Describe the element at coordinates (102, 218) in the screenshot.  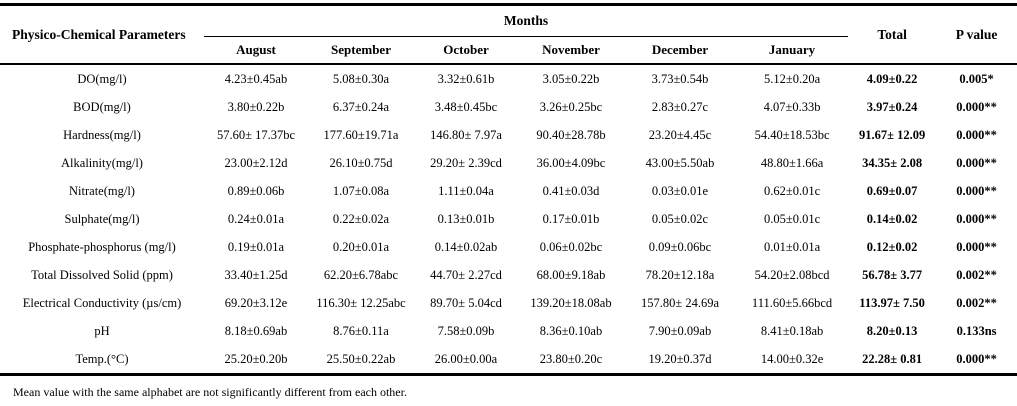
I see `parameter-cell: Sulphate(mg/l)` at that location.